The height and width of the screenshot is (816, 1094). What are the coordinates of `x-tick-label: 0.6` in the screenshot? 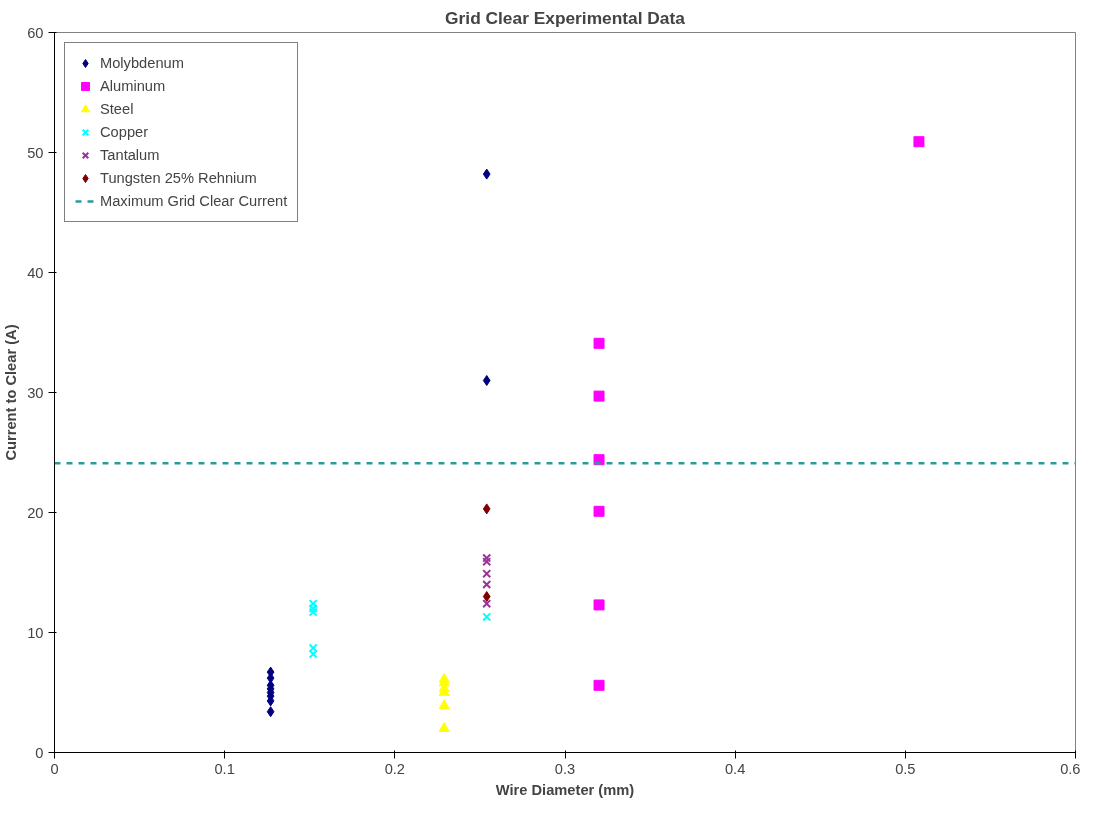 It's located at (1070, 768).